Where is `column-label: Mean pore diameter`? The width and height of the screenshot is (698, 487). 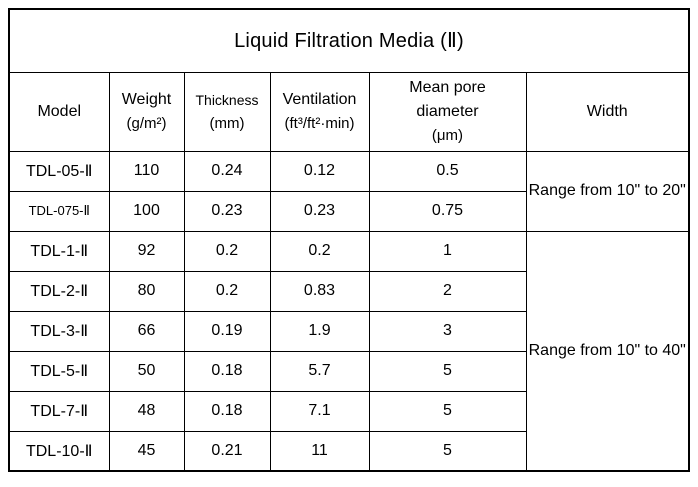
column-label: Mean pore diameter is located at coordinates (447, 99).